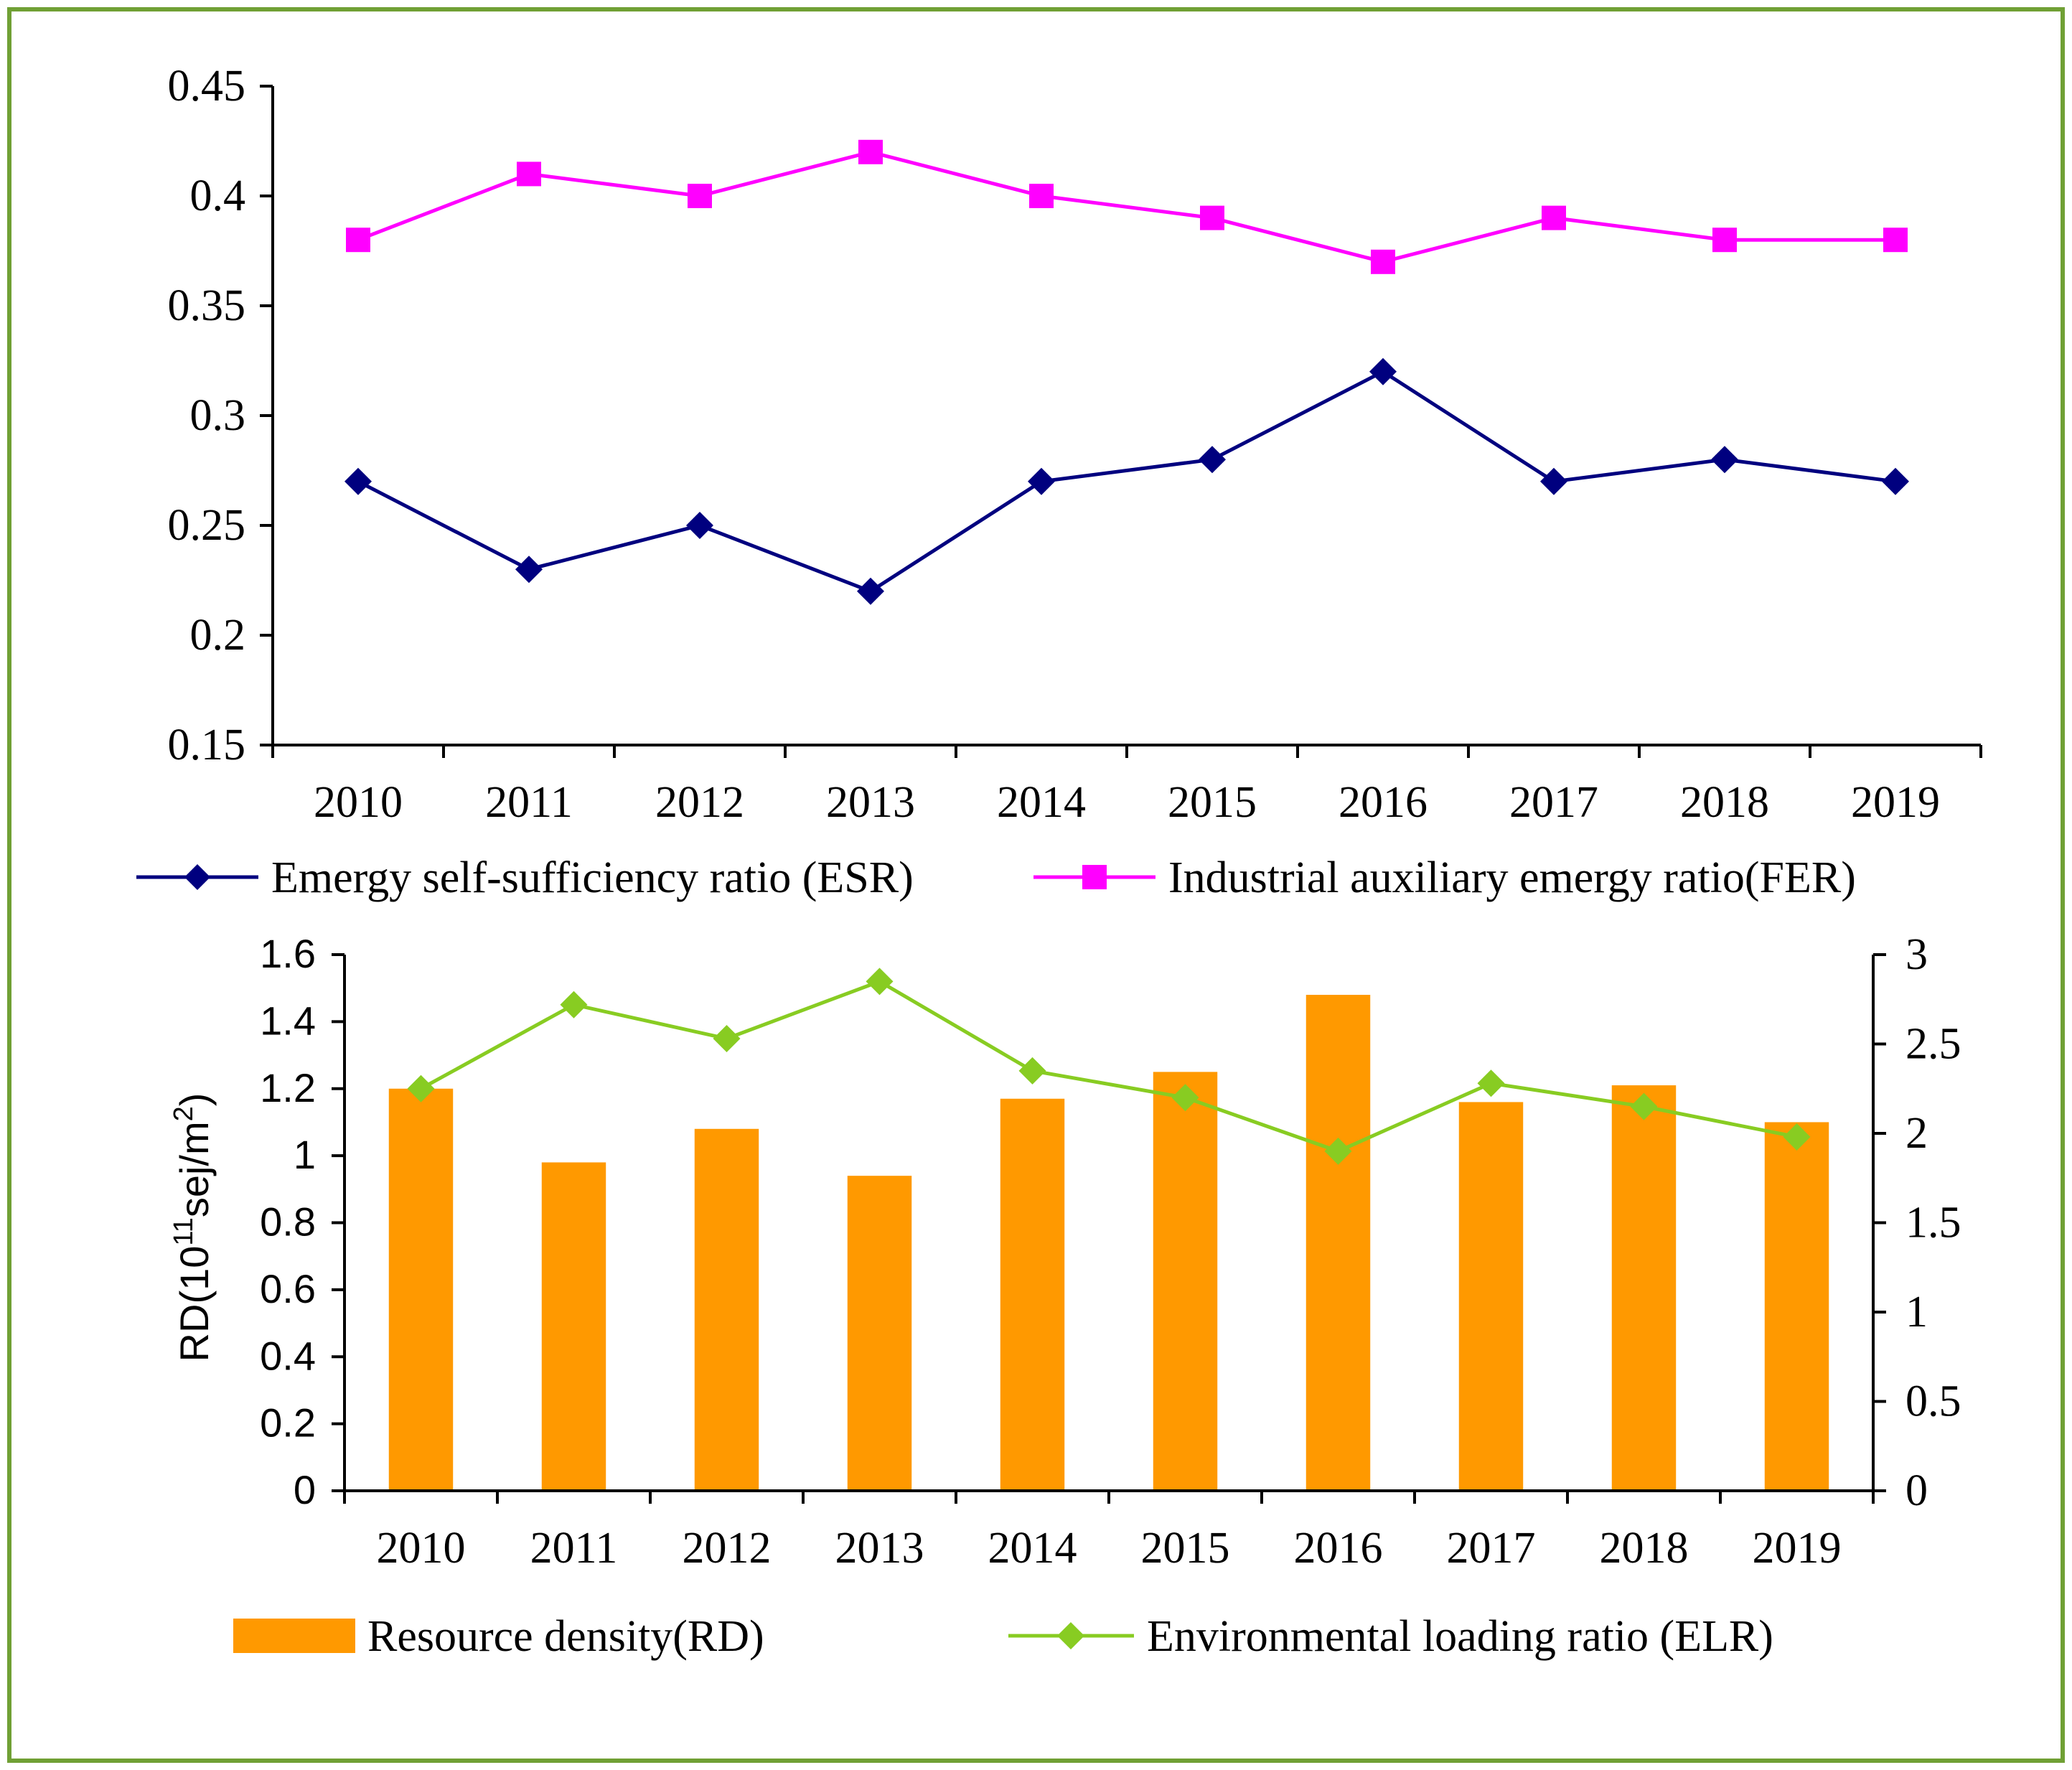 Image resolution: width=2072 pixels, height=1770 pixels. Describe the element at coordinates (1644, 1548) in the screenshot. I see `bottom-x-tick-label: 2018` at that location.